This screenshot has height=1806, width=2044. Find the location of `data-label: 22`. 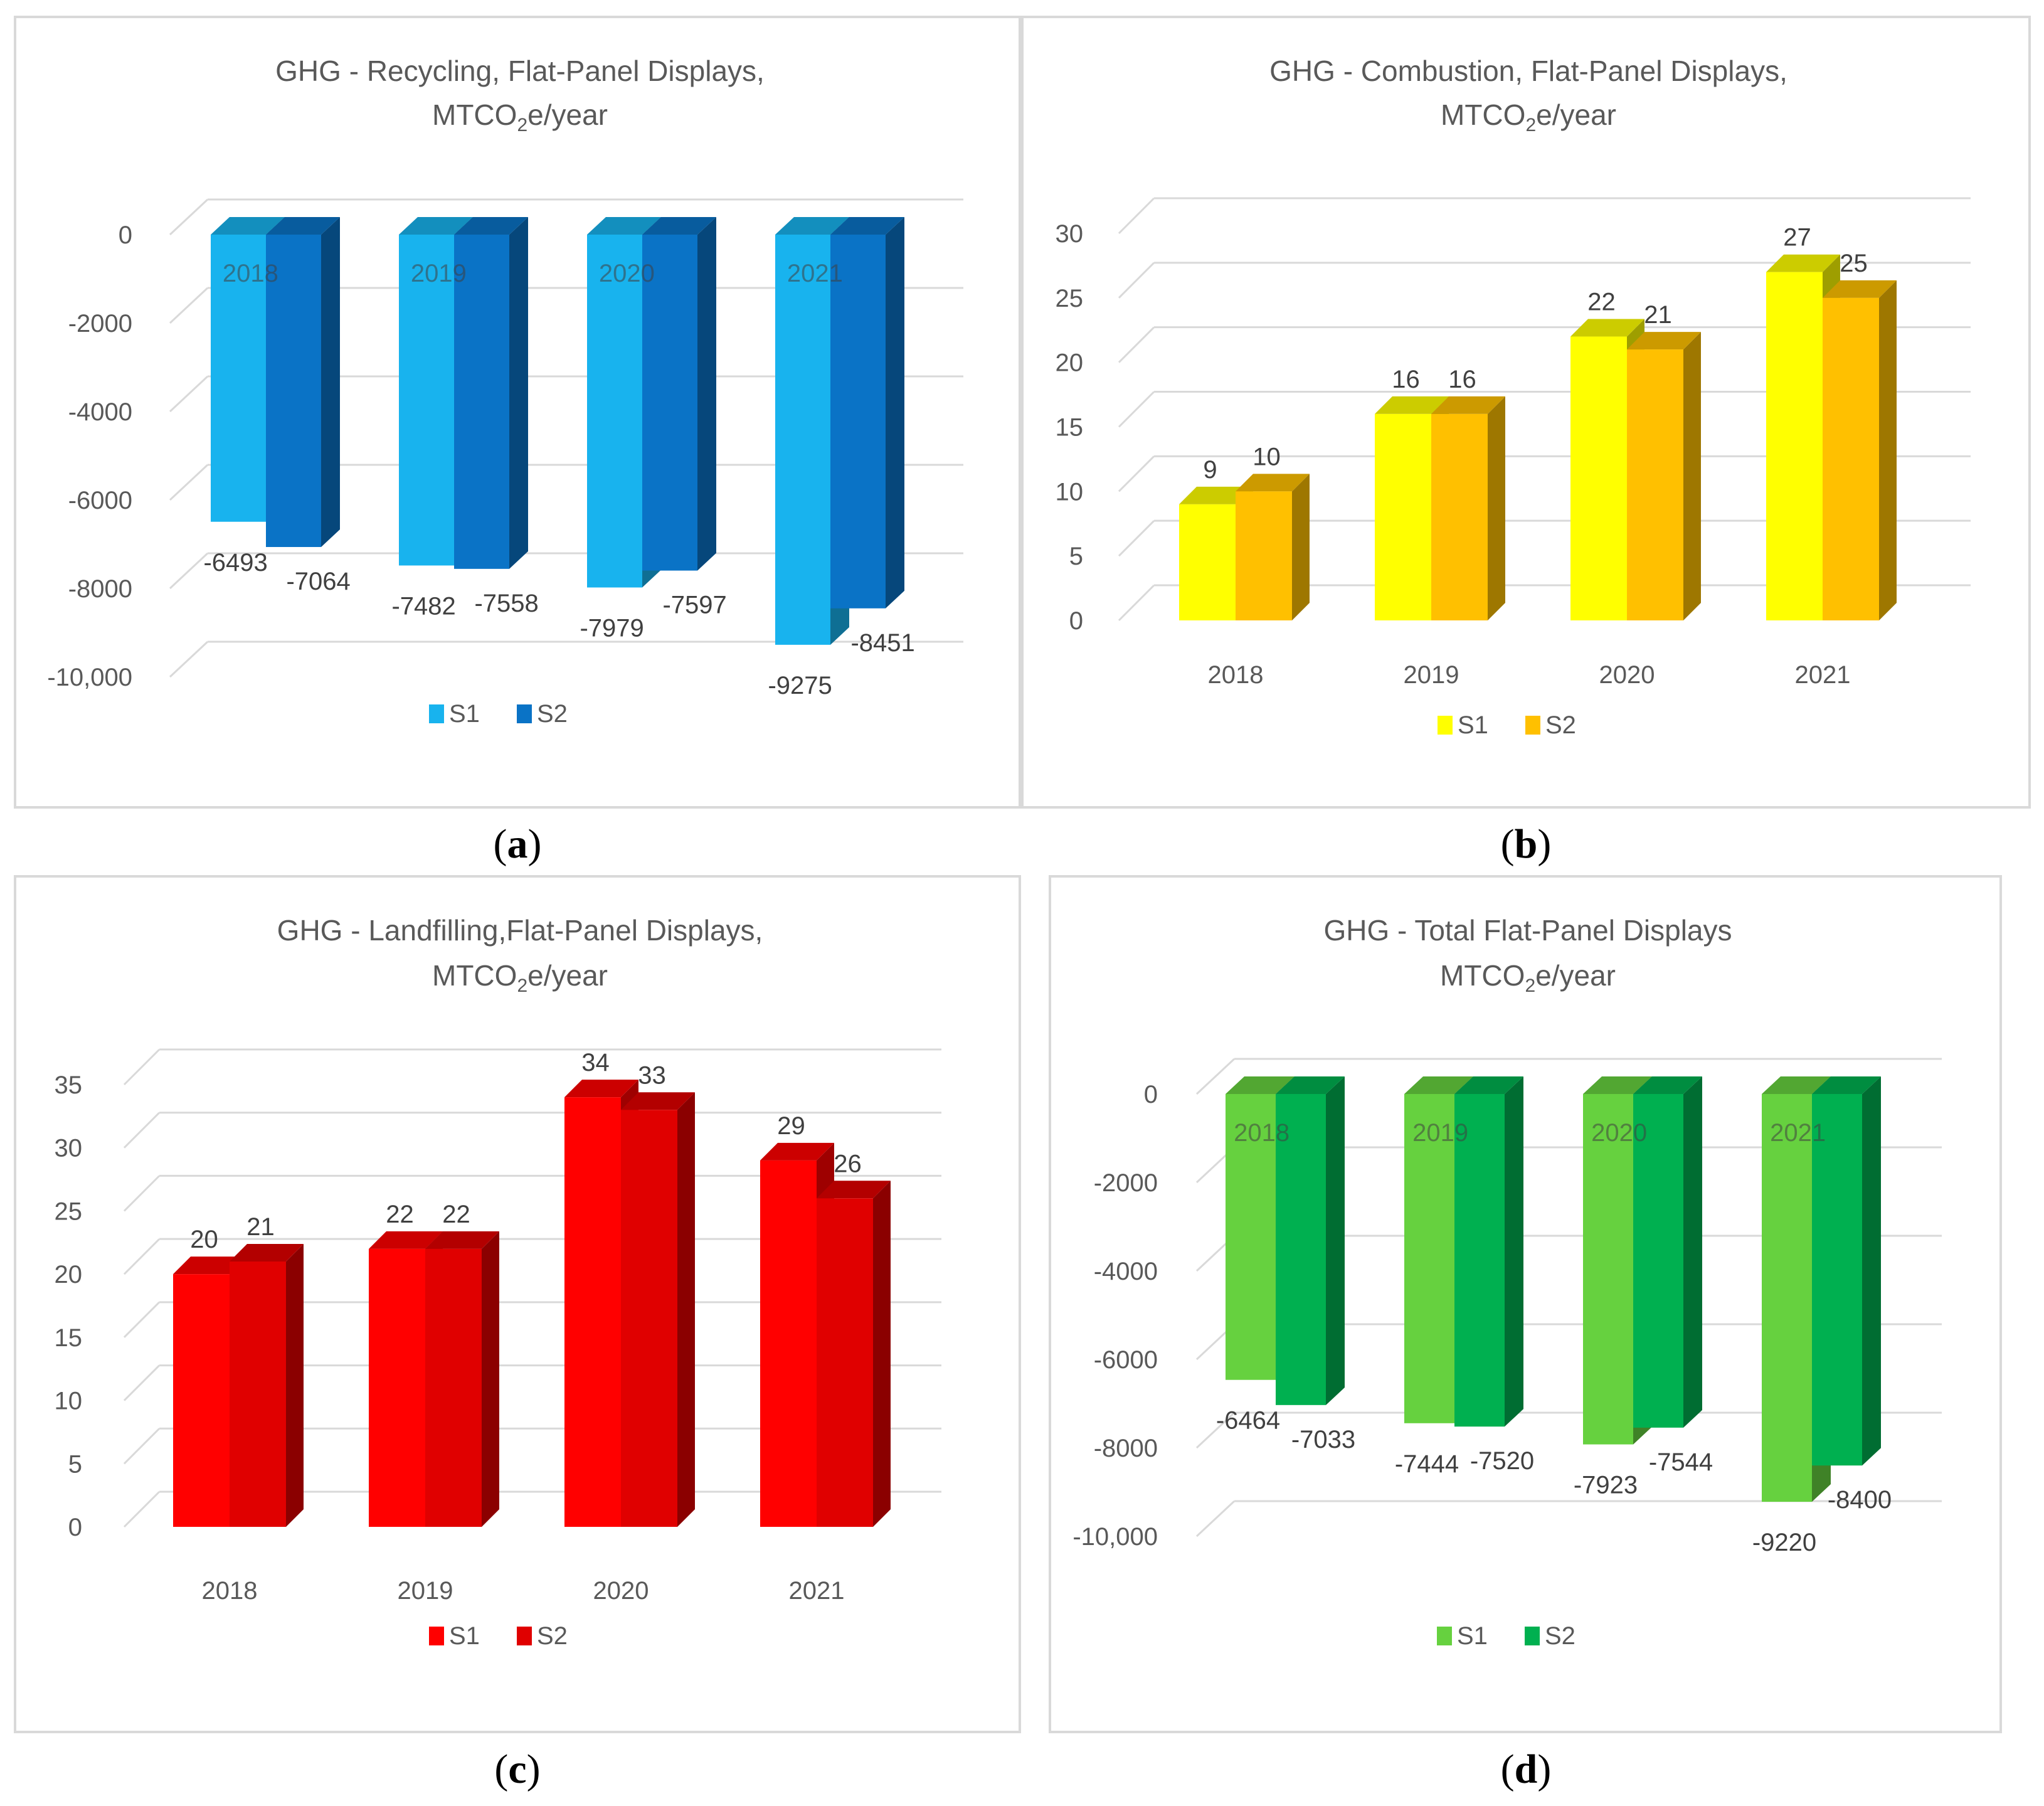

data-label: 22 is located at coordinates (400, 1214).